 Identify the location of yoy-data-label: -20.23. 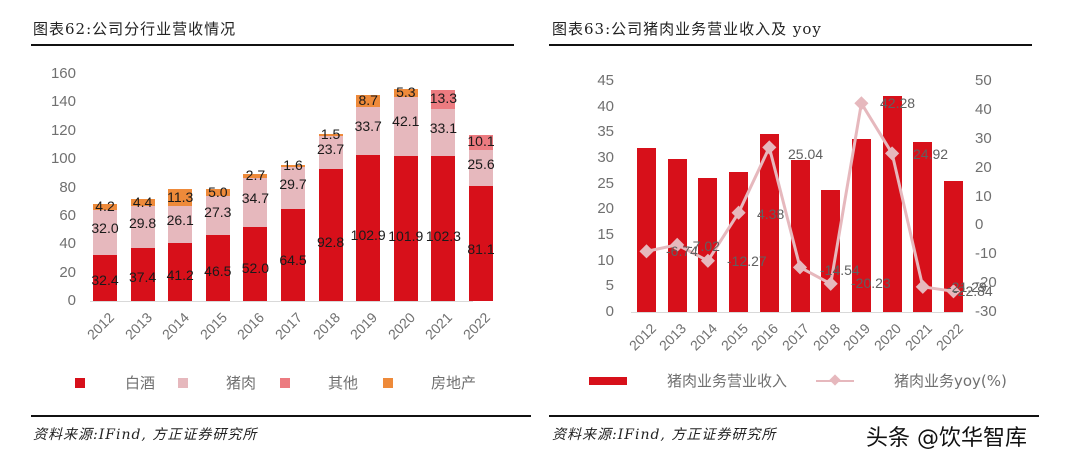
(871, 283).